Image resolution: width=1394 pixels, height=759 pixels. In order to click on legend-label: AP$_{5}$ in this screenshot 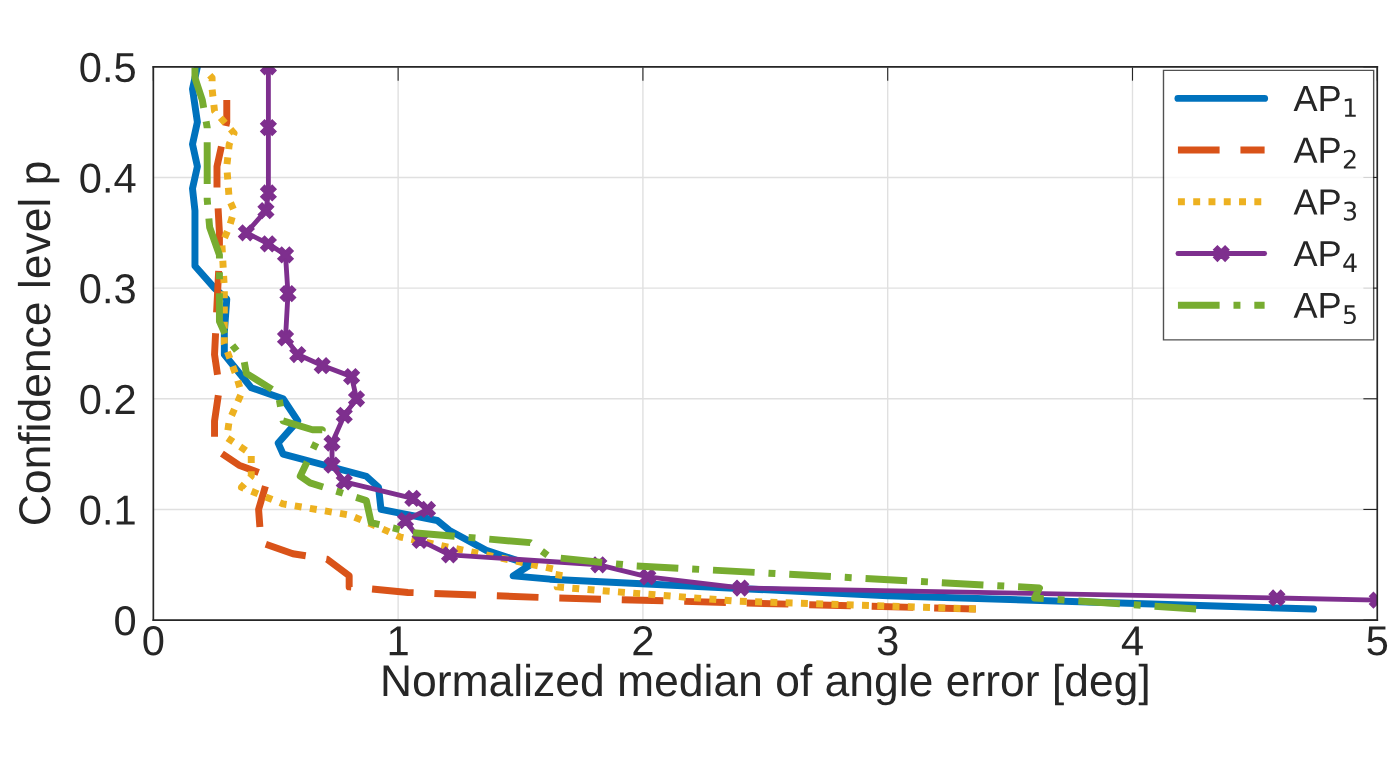, I will do `click(1324, 308)`.